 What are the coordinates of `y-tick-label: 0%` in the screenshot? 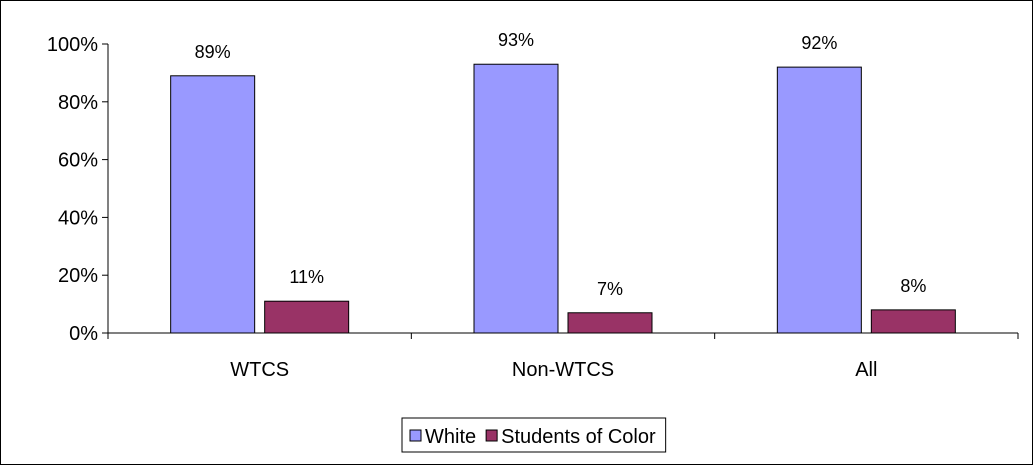 It's located at (83, 334).